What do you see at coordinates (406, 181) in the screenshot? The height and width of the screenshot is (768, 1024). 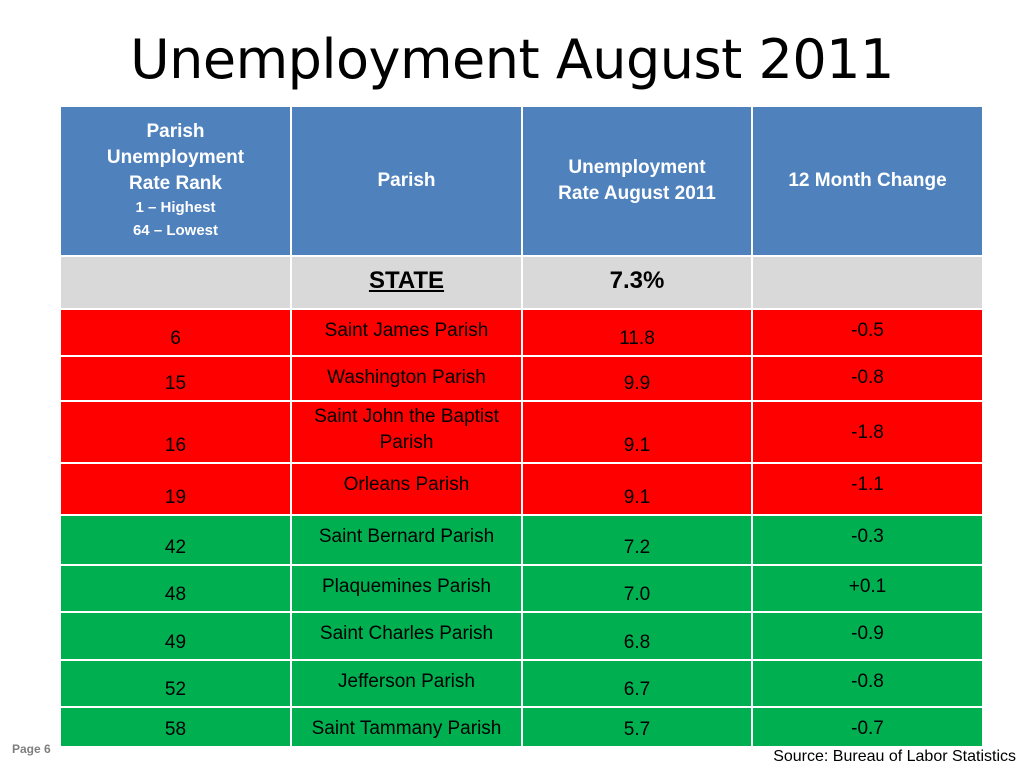 I see `header-parish: Parish` at bounding box center [406, 181].